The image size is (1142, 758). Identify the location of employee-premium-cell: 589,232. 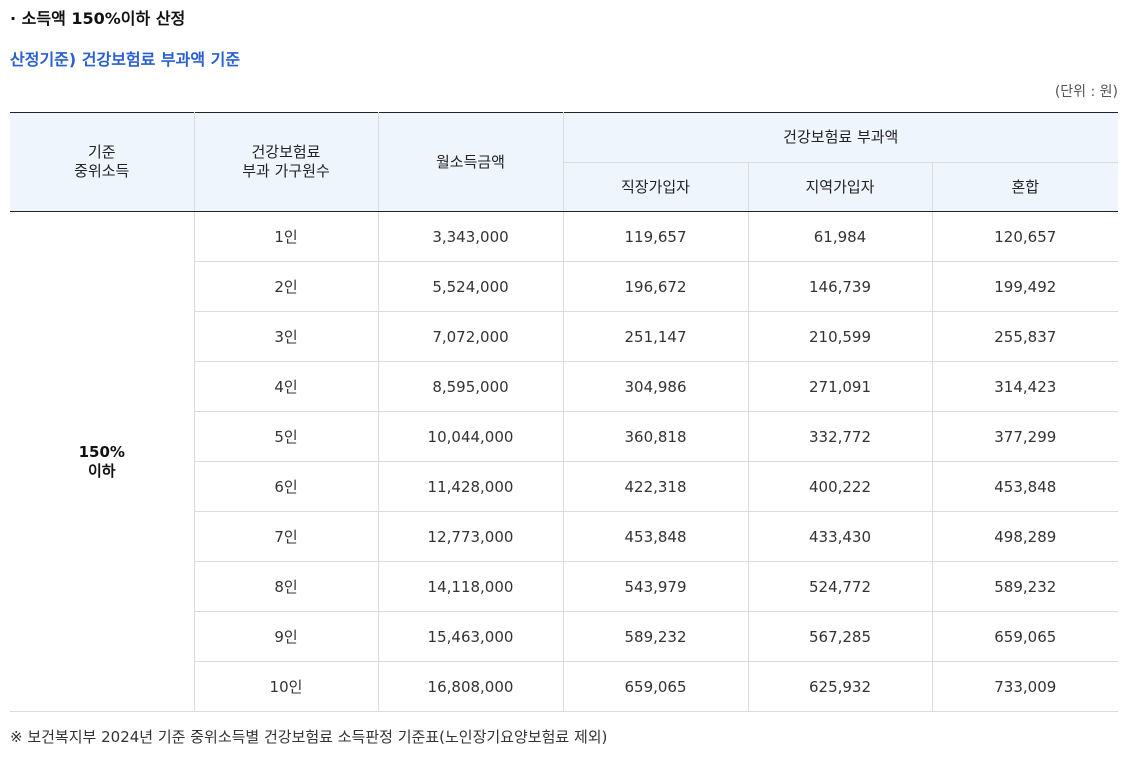
(655, 636).